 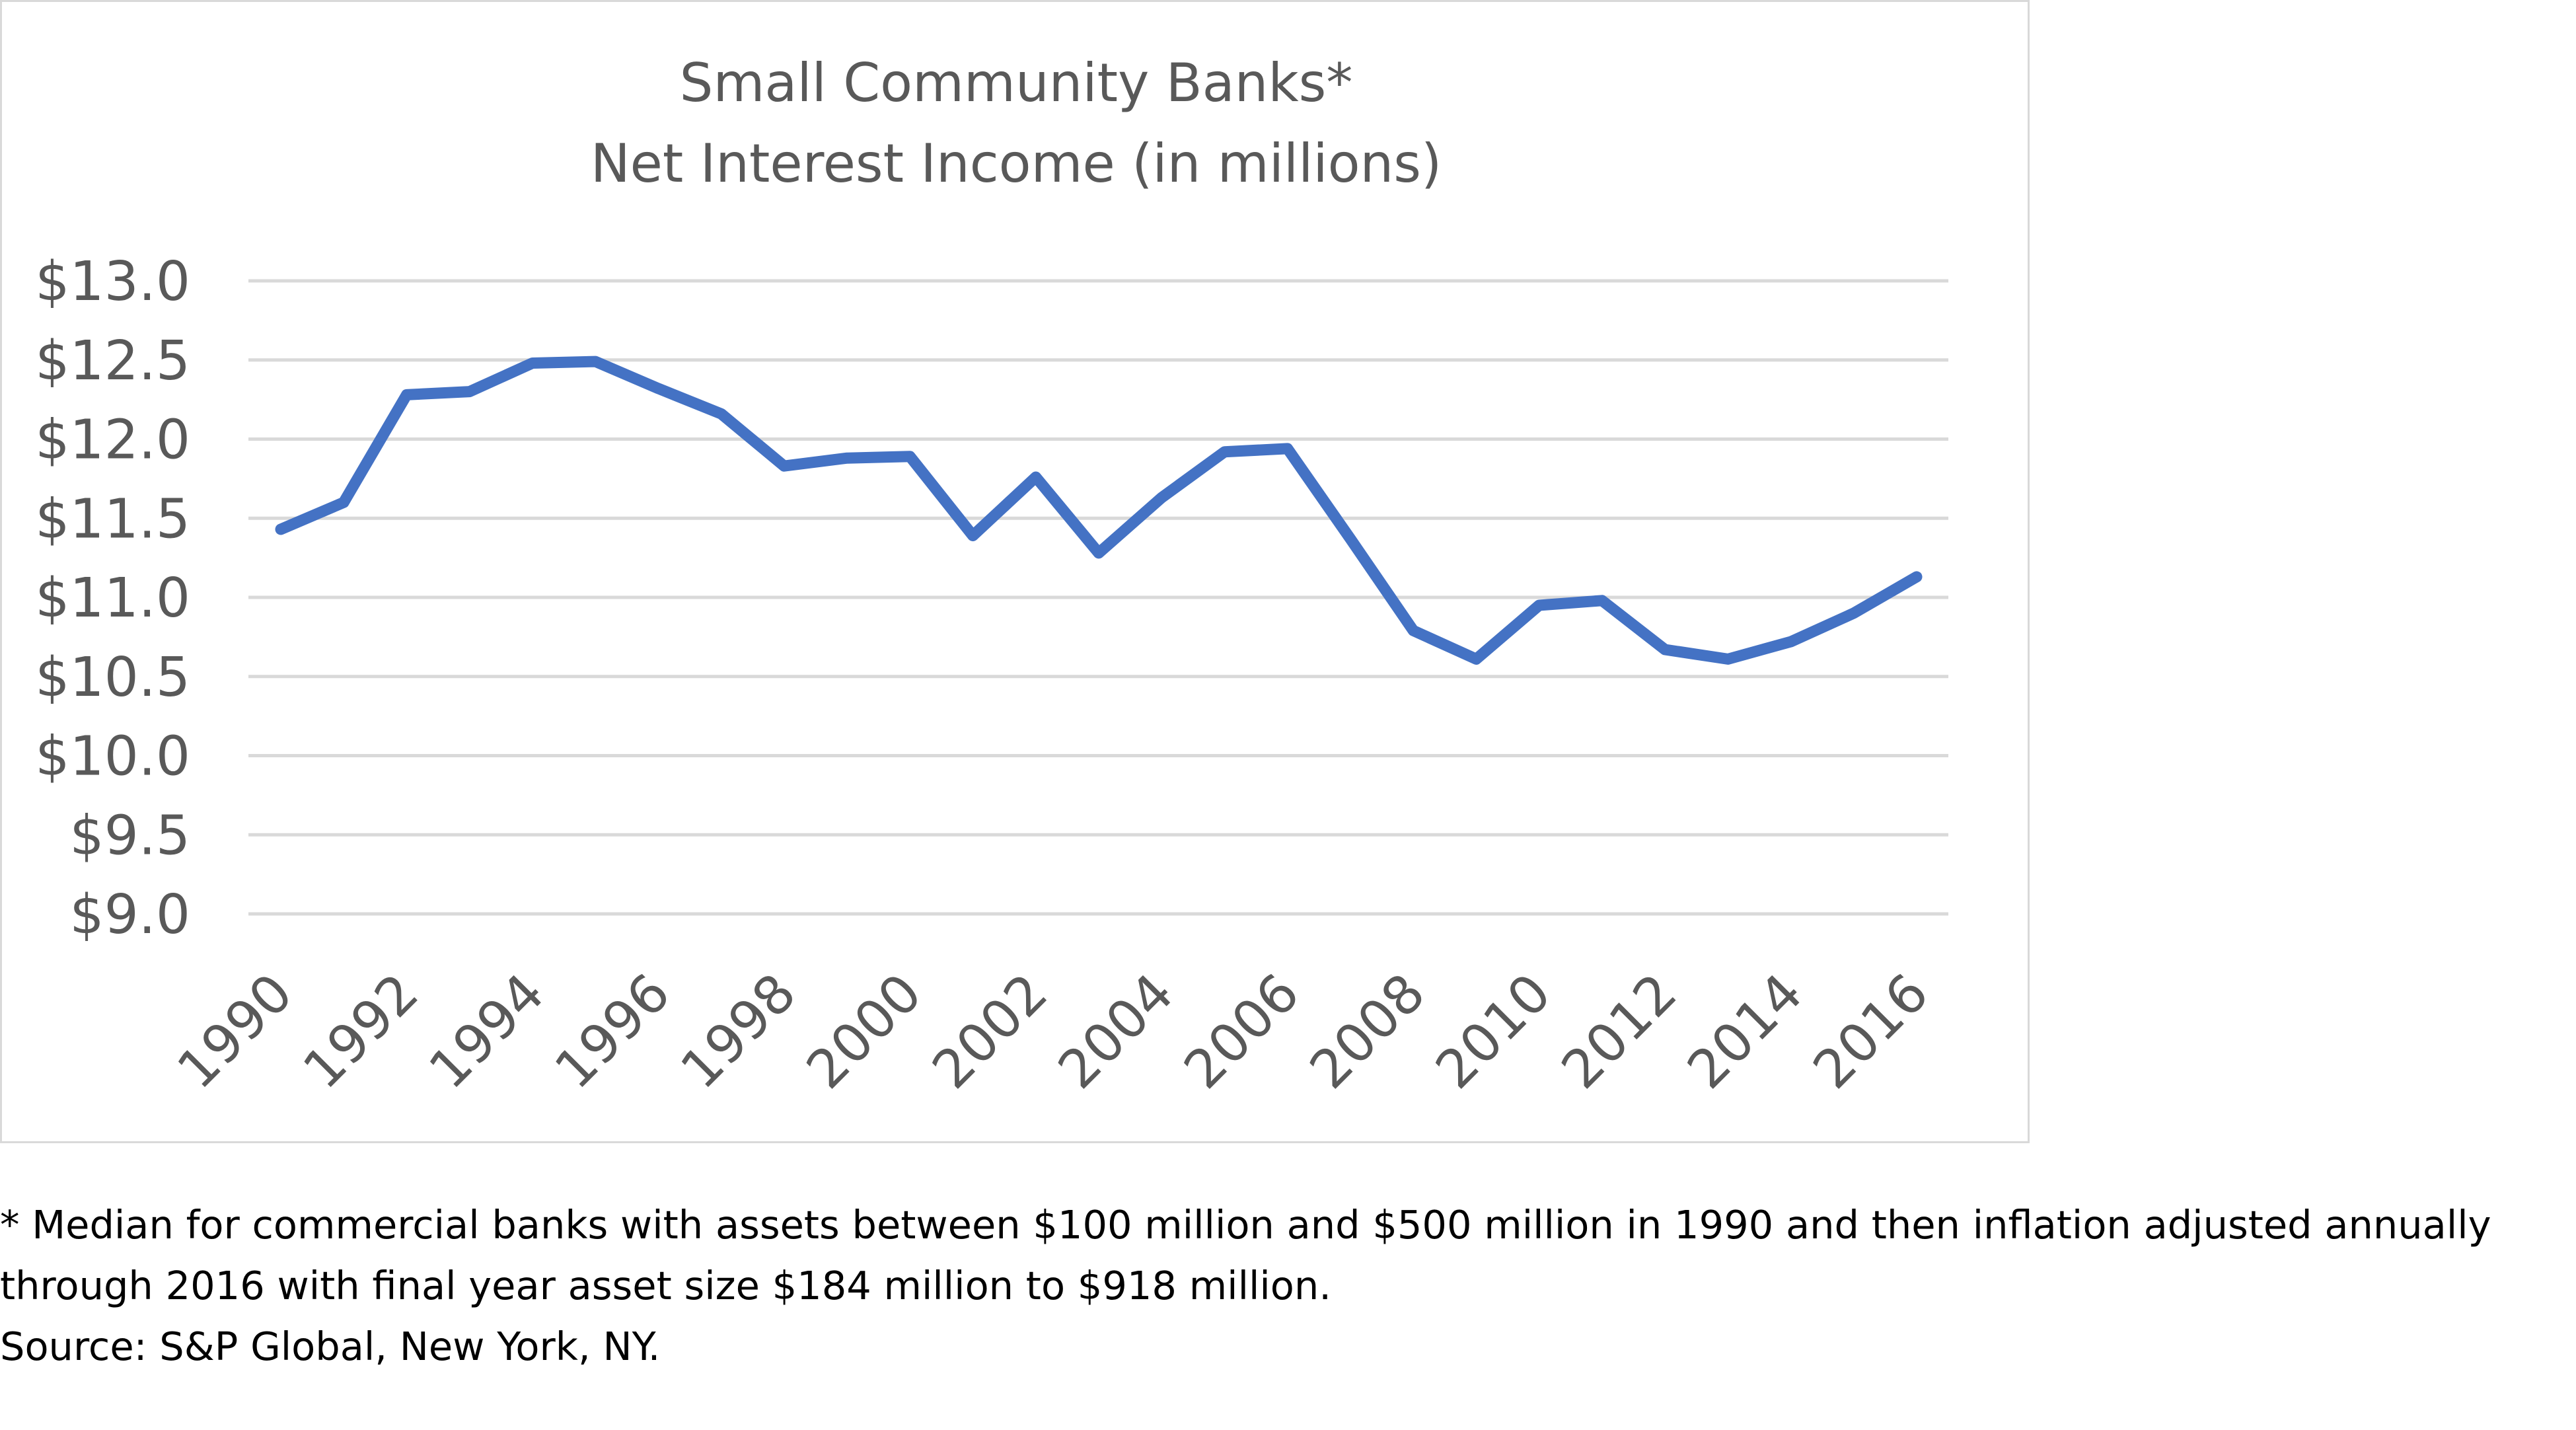 What do you see at coordinates (112, 362) in the screenshot?
I see `y-tick-label: $12.5` at bounding box center [112, 362].